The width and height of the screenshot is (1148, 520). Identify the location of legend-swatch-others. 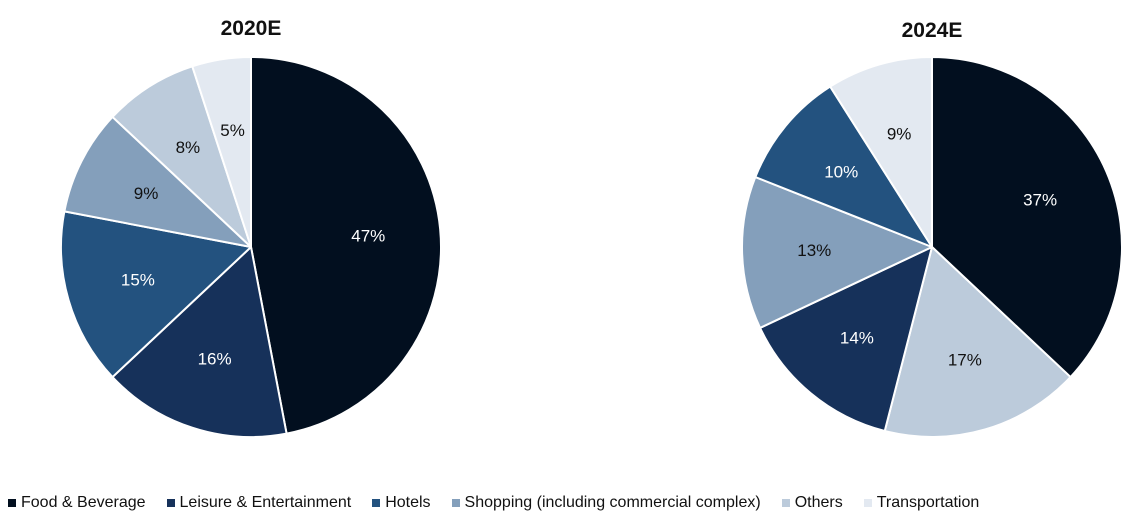
(785, 503).